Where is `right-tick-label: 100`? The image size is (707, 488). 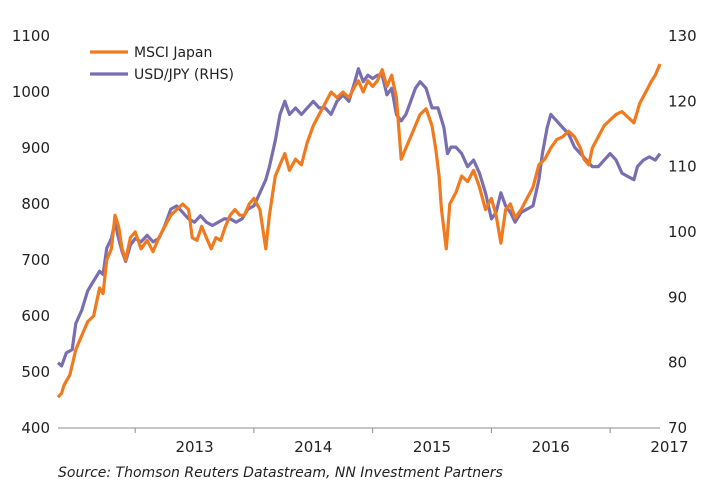
right-tick-label: 100 is located at coordinates (682, 232).